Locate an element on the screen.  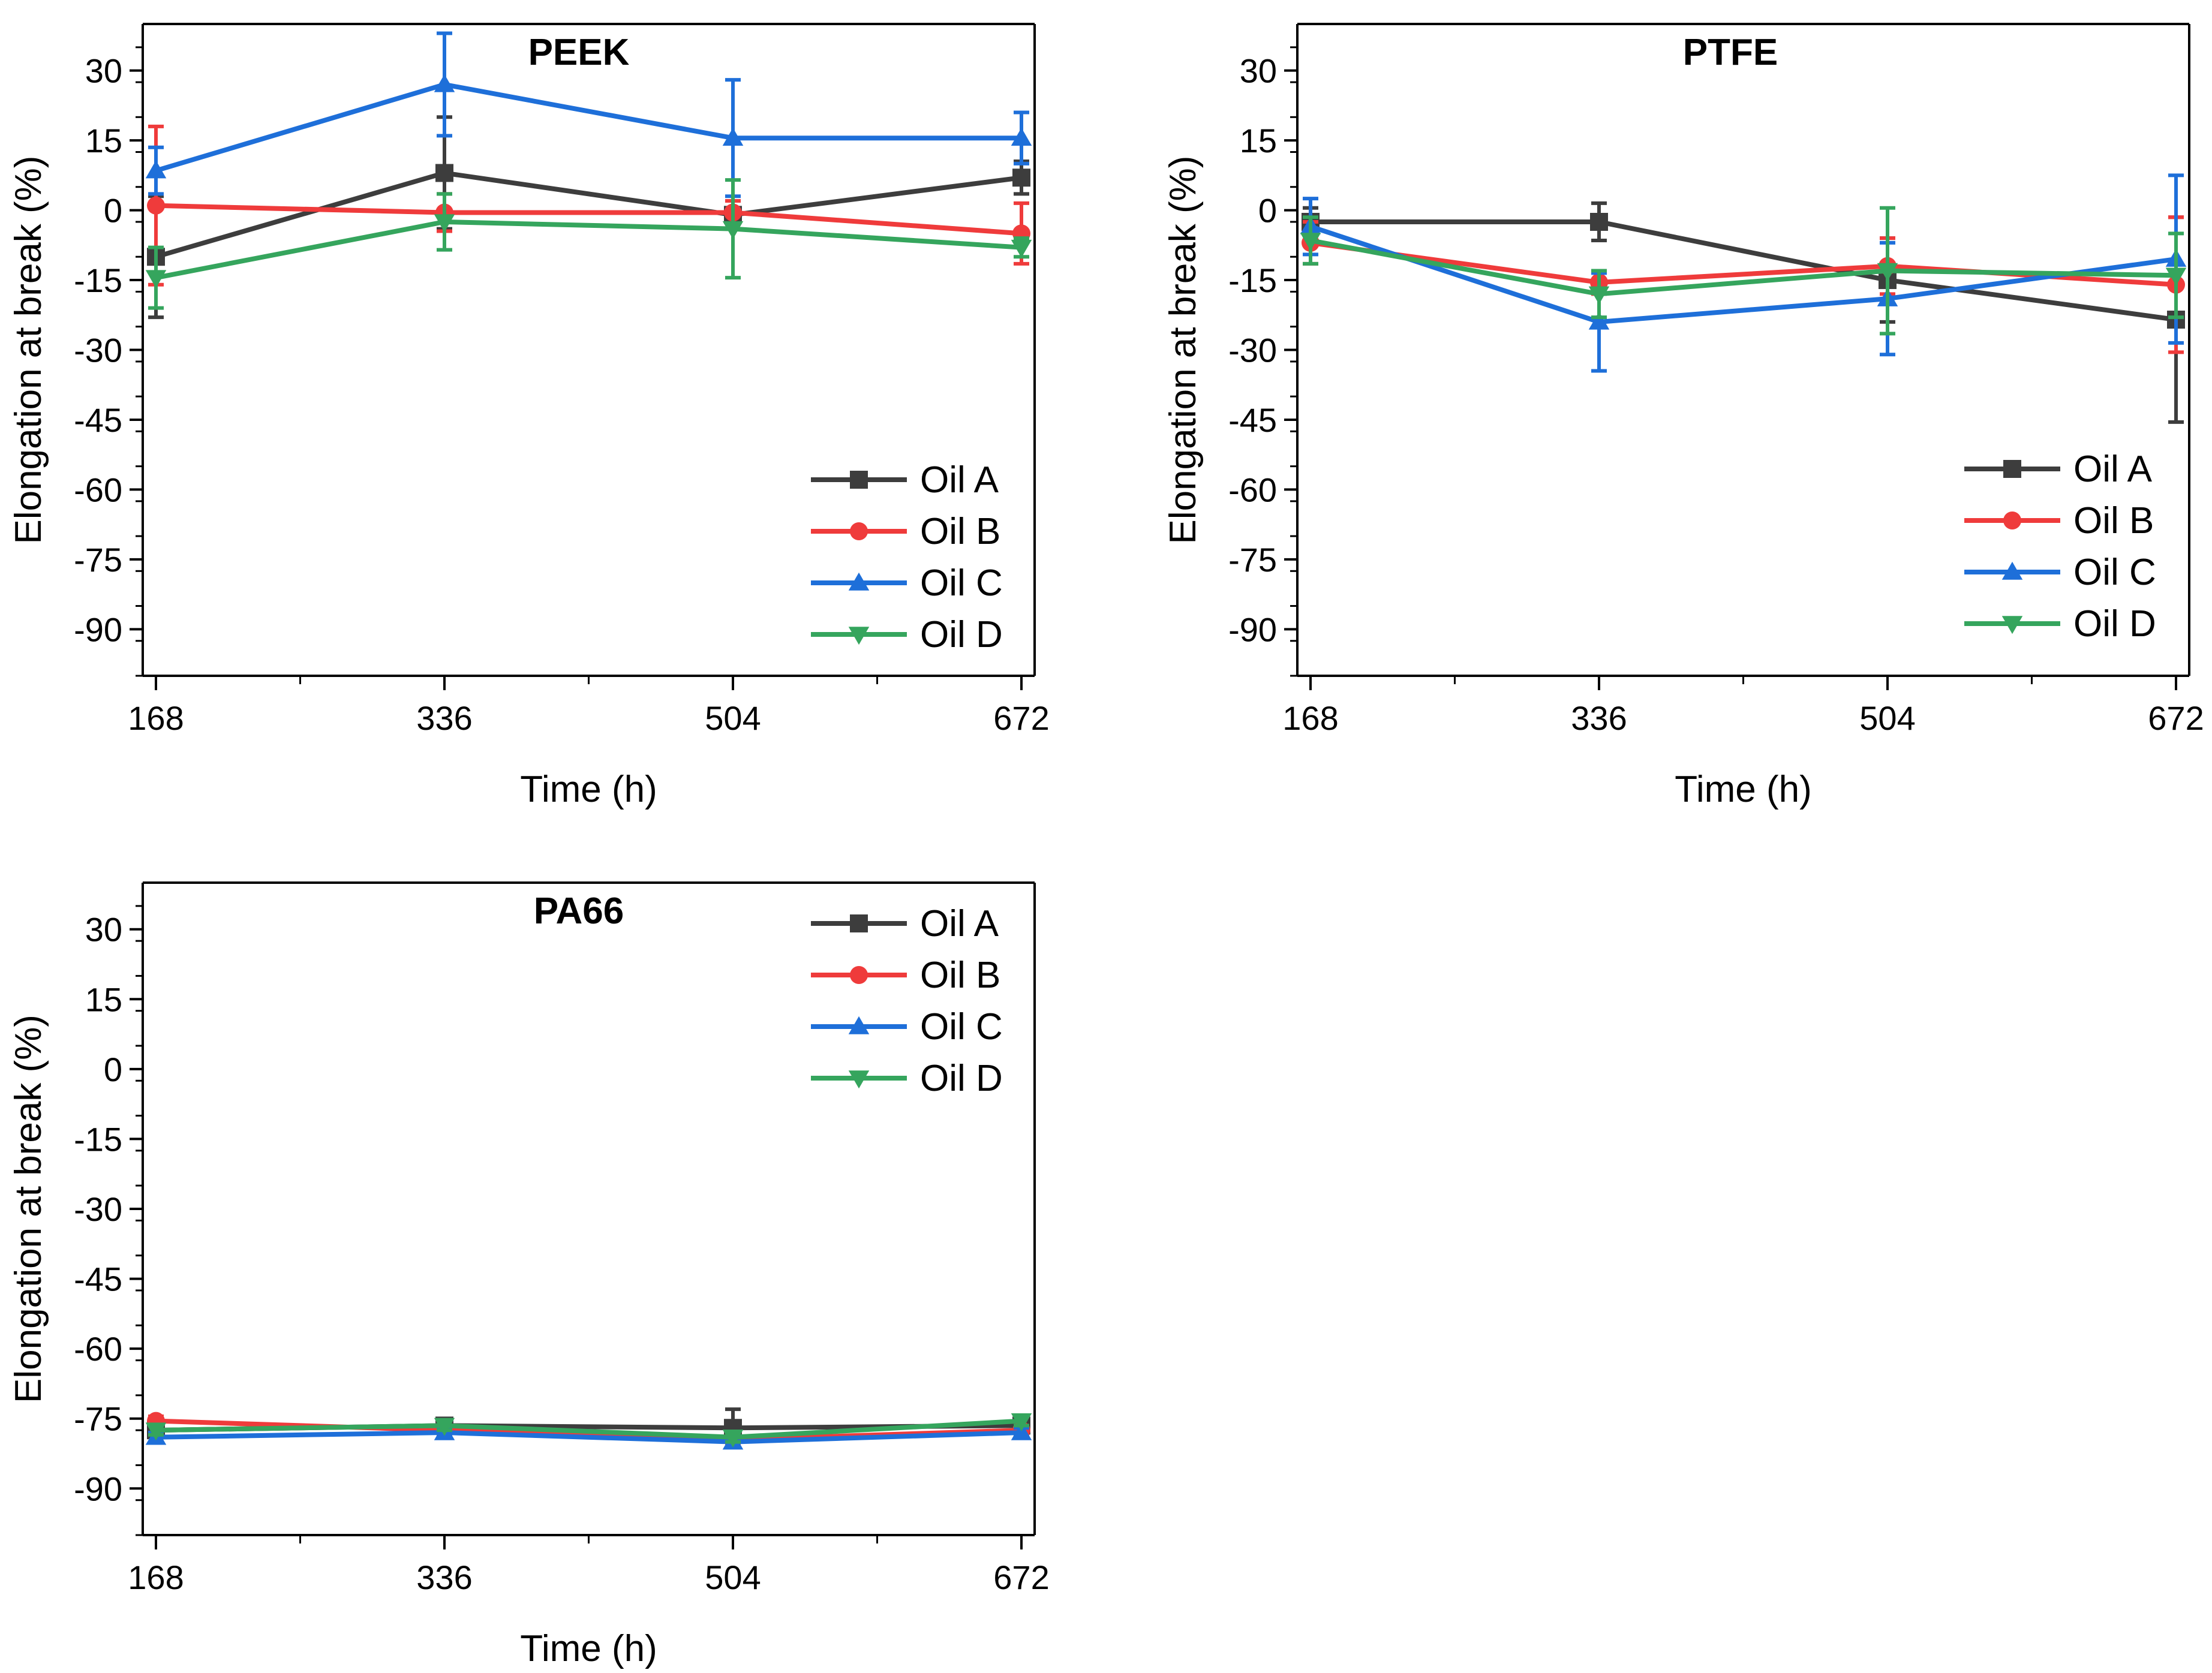
series-oil-b is located at coordinates (588, 205).